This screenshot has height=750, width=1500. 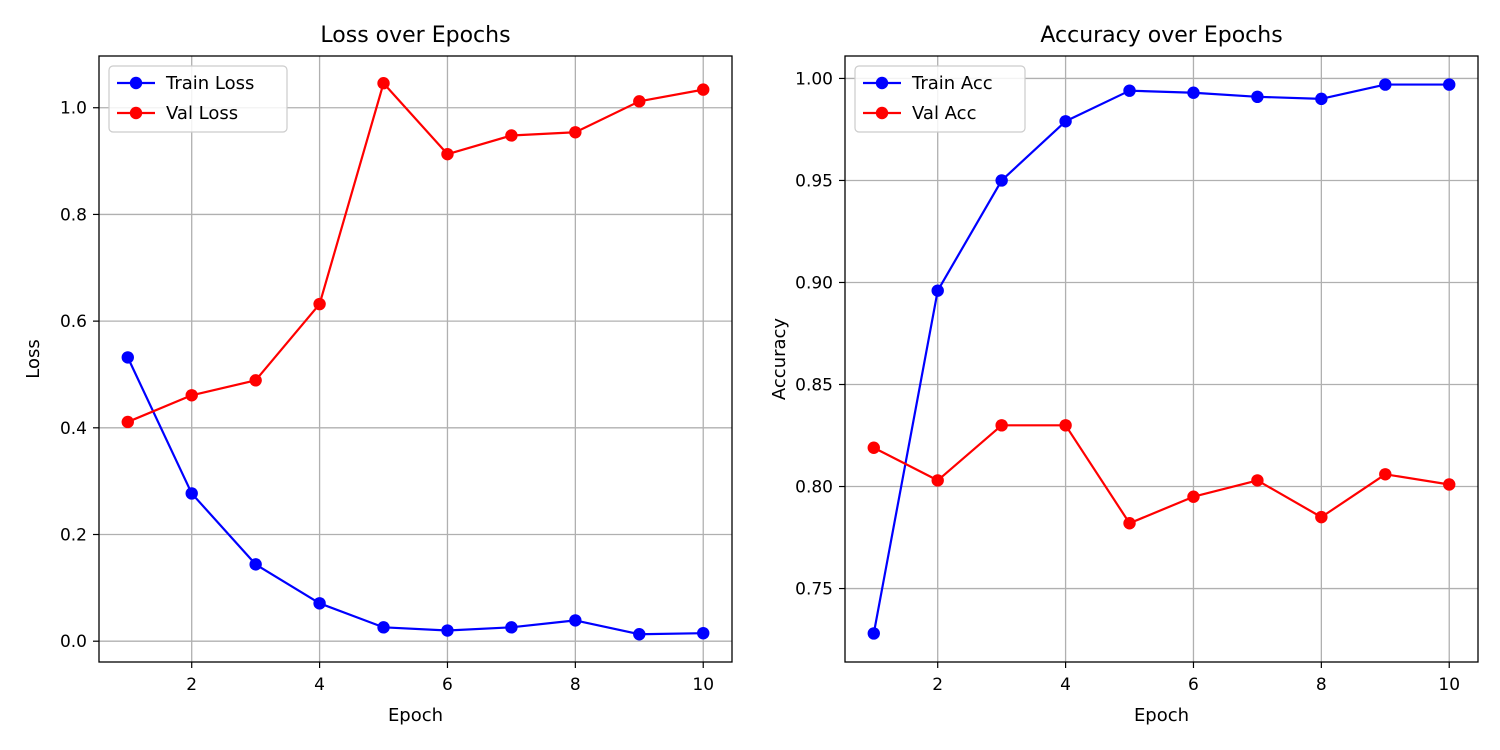 What do you see at coordinates (73, 536) in the screenshot?
I see `y-tick-label: 0.2` at bounding box center [73, 536].